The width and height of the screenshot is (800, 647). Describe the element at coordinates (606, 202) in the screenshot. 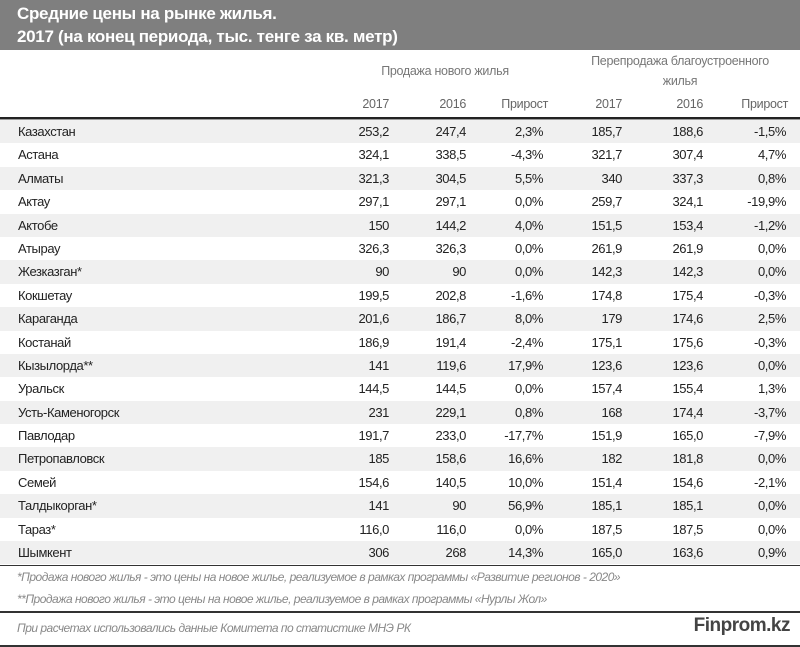

I see `cell-resale-2017: 259,7` at that location.